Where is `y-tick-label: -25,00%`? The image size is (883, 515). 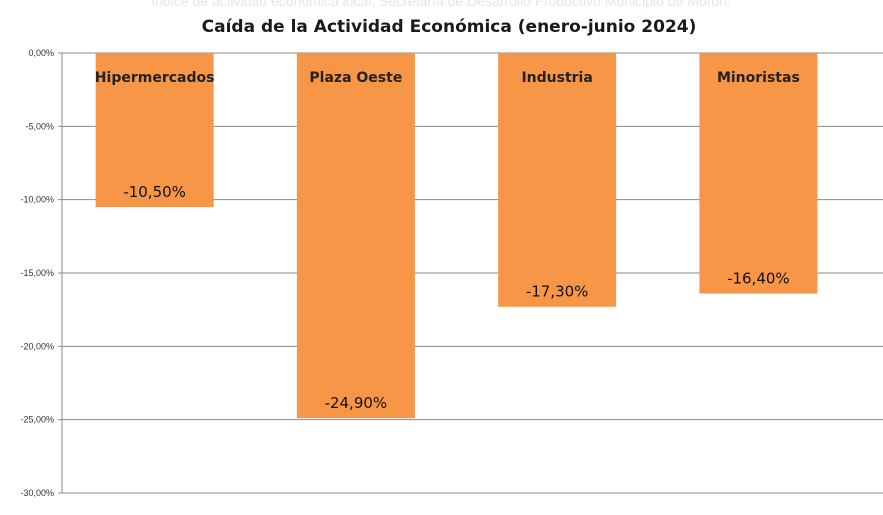
y-tick-label: -25,00% is located at coordinates (37, 420).